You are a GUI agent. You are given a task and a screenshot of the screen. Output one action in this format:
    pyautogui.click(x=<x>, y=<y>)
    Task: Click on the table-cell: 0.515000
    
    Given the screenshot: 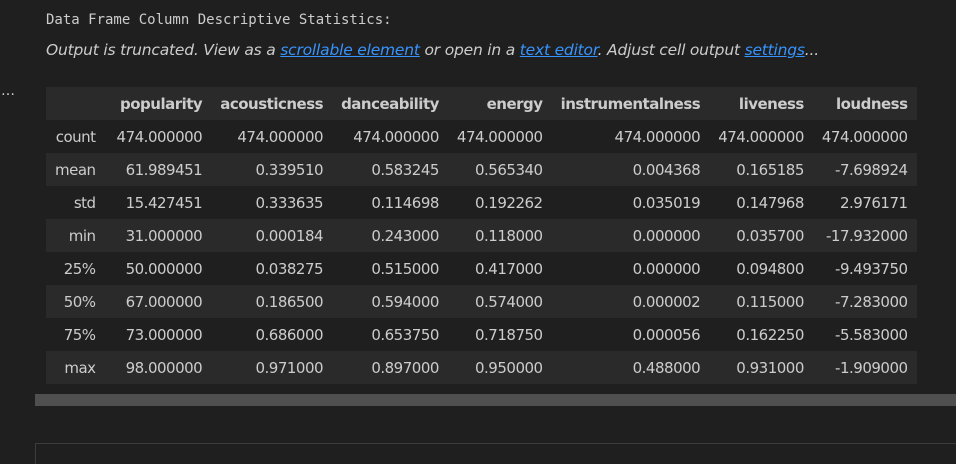 What is the action you would take?
    pyautogui.click(x=390, y=268)
    